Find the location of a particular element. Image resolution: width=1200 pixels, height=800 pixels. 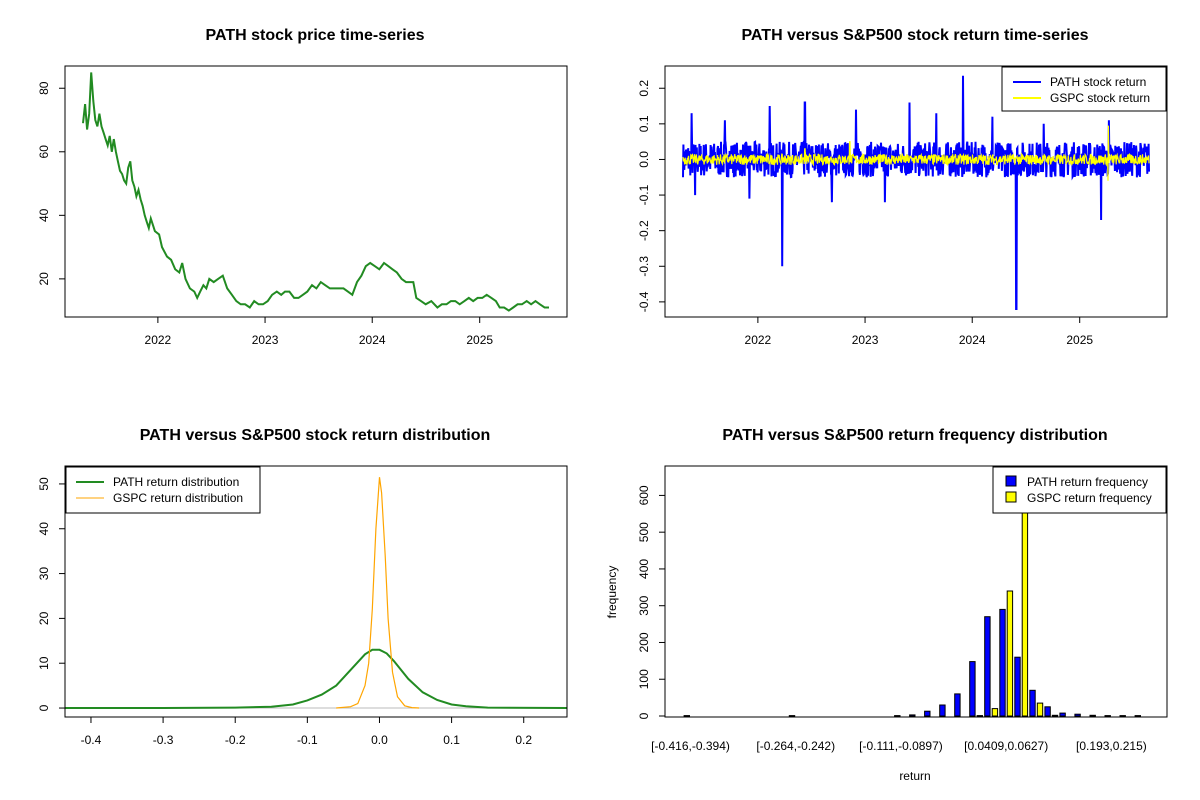

density-y-tick-label: 10 is located at coordinates (44, 663).